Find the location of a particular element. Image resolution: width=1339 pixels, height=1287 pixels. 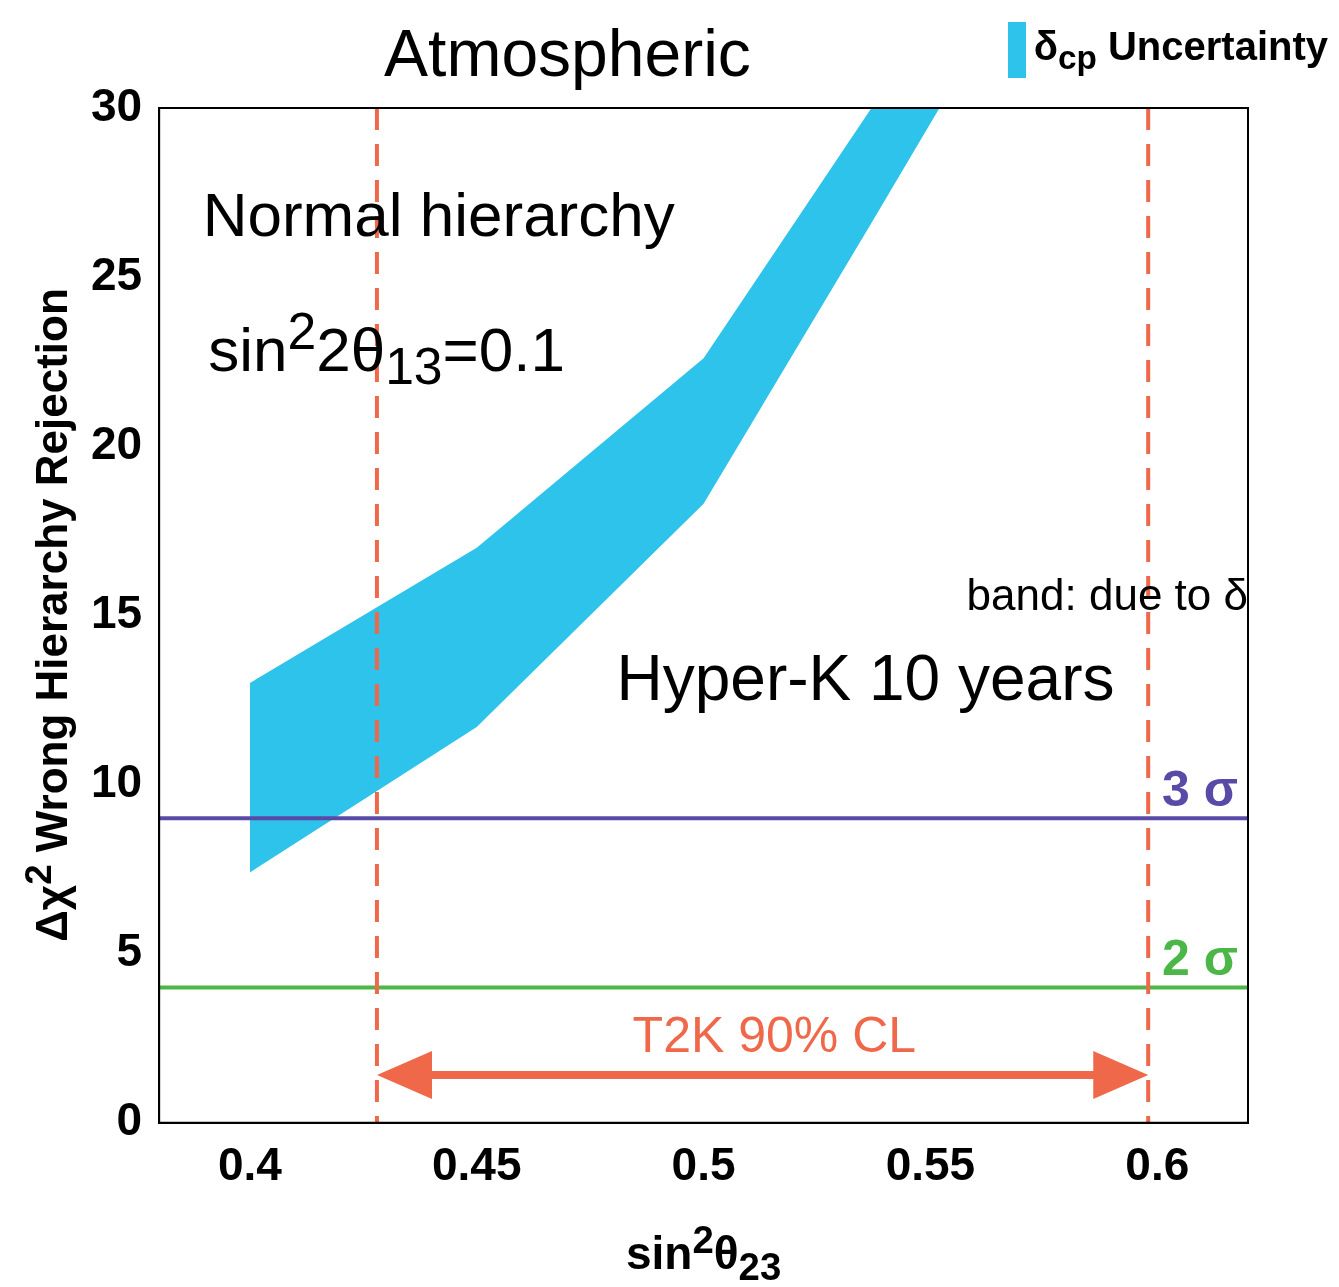

chart-title: Atmospheric is located at coordinates (567, 53).